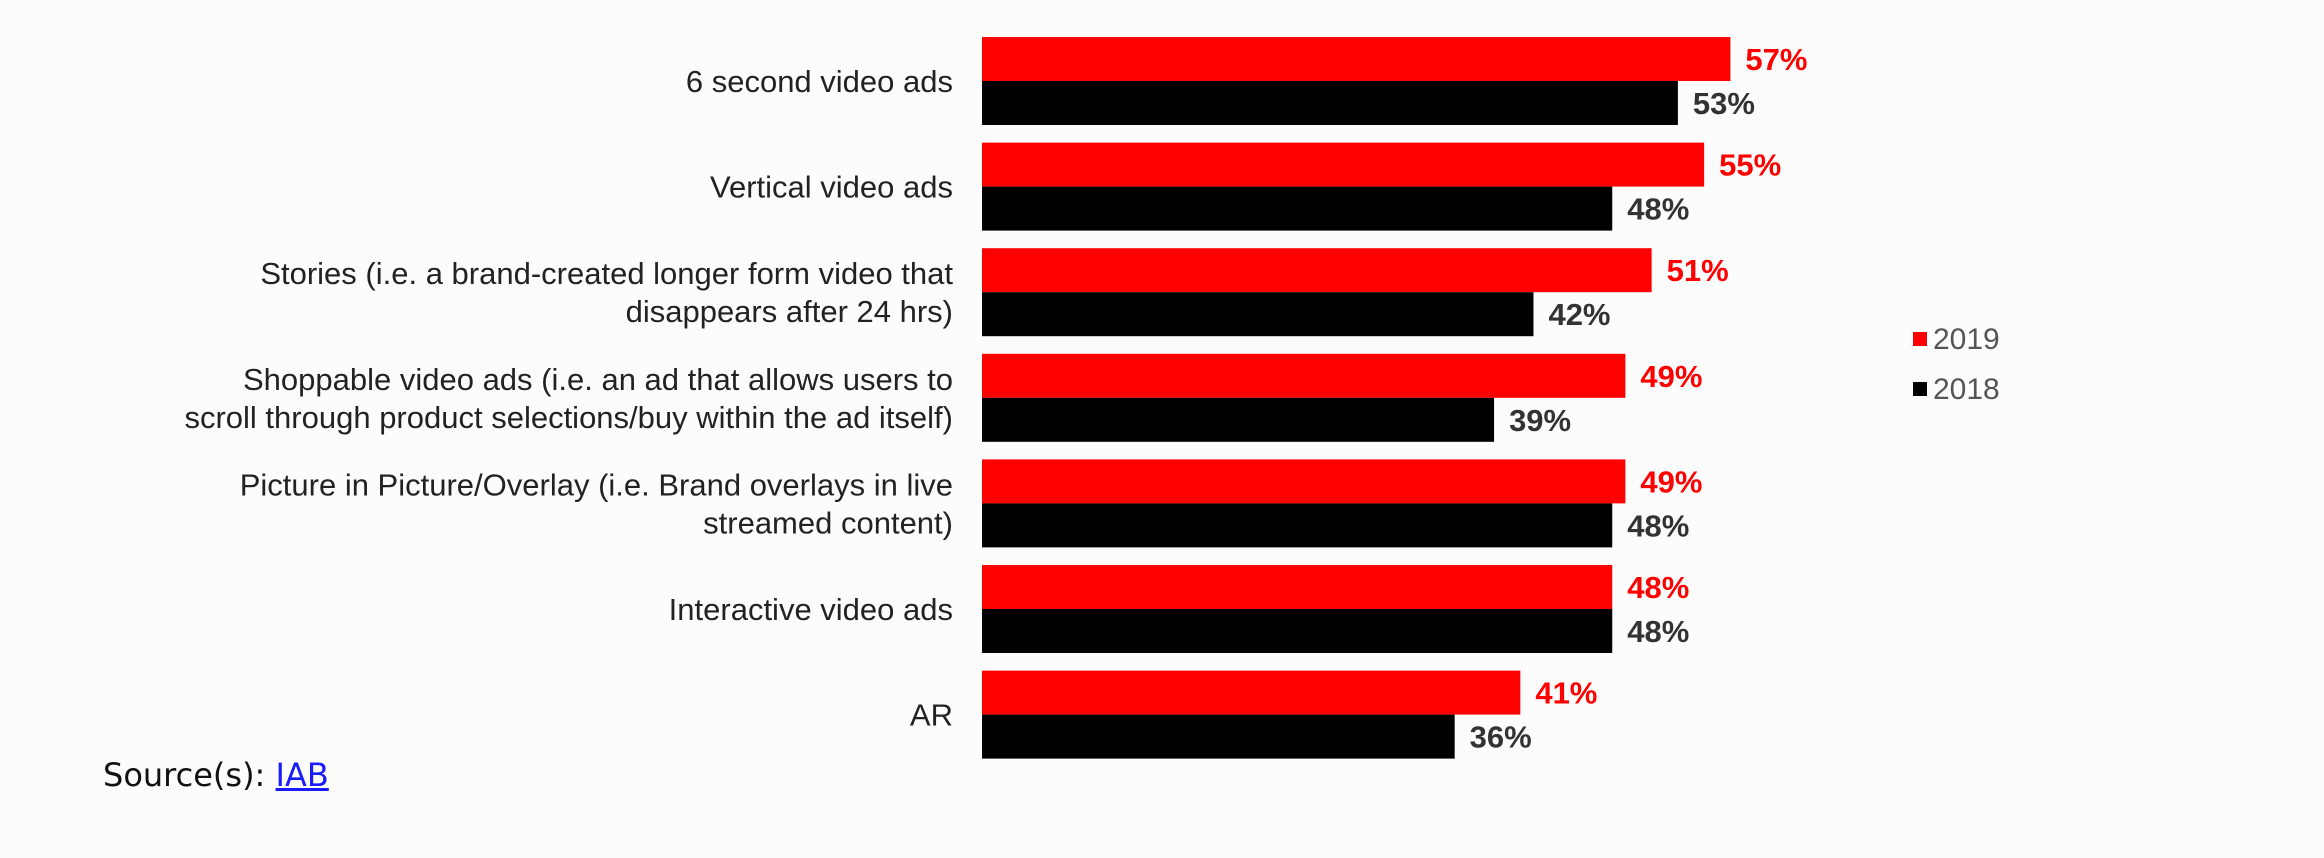 Image resolution: width=2324 pixels, height=858 pixels. I want to click on value-label-2018-5: 48%, so click(1658, 631).